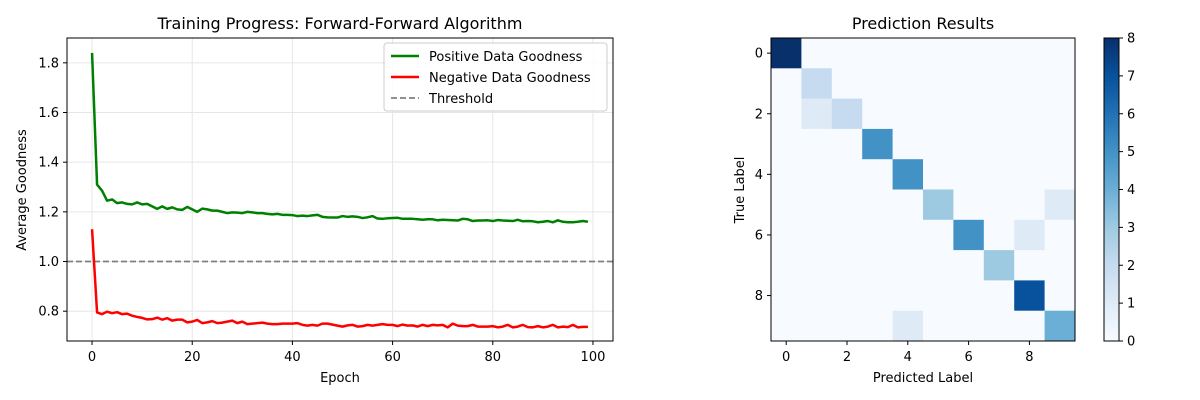 The width and height of the screenshot is (1200, 400). I want to click on y-tick-label: 1.4, so click(48, 163).